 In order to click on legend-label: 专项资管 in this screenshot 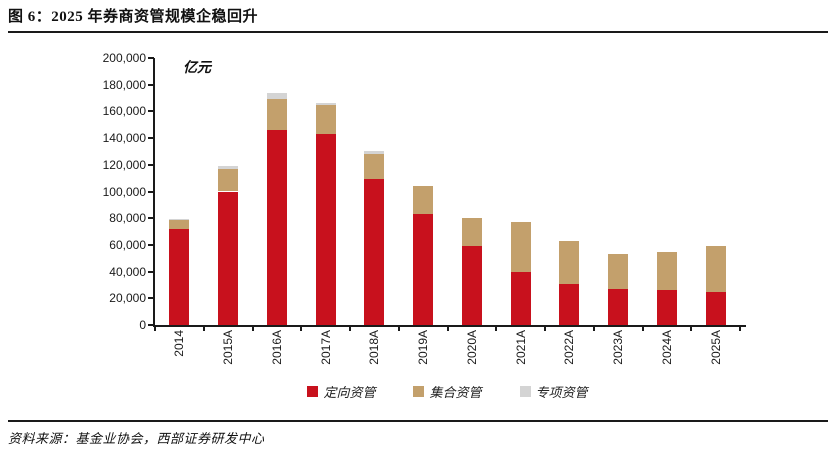, I will do `click(561, 392)`.